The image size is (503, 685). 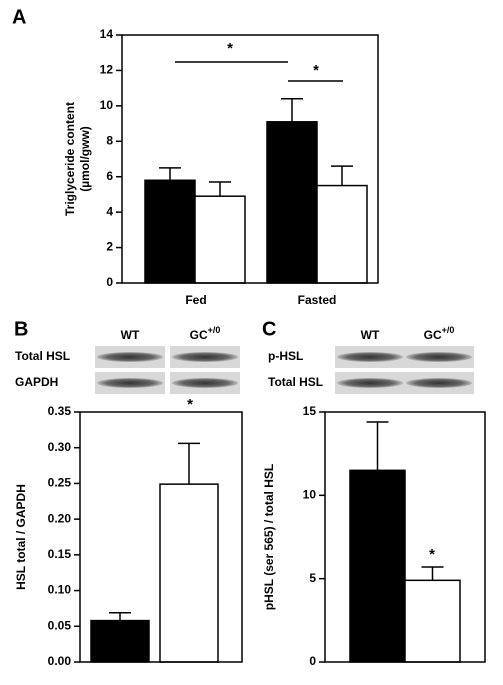 What do you see at coordinates (60, 661) in the screenshot?
I see `y-tick-label: 0.00` at bounding box center [60, 661].